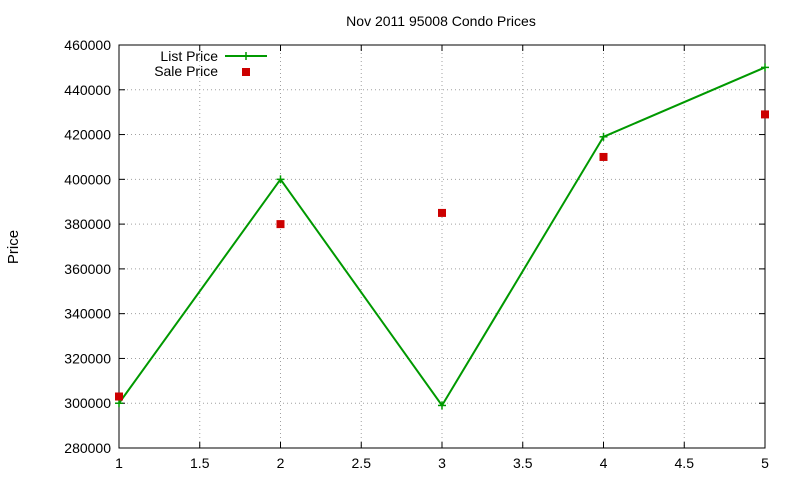 The height and width of the screenshot is (485, 800). What do you see at coordinates (87, 135) in the screenshot?
I see `y-tick-label: 420000` at bounding box center [87, 135].